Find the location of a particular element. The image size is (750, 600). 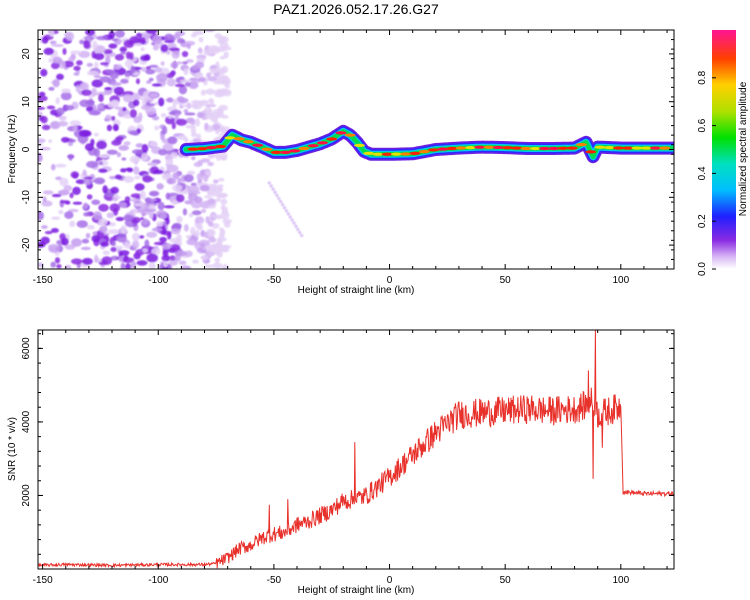

spectrogram-x-tick-label: -150 is located at coordinates (43, 280).